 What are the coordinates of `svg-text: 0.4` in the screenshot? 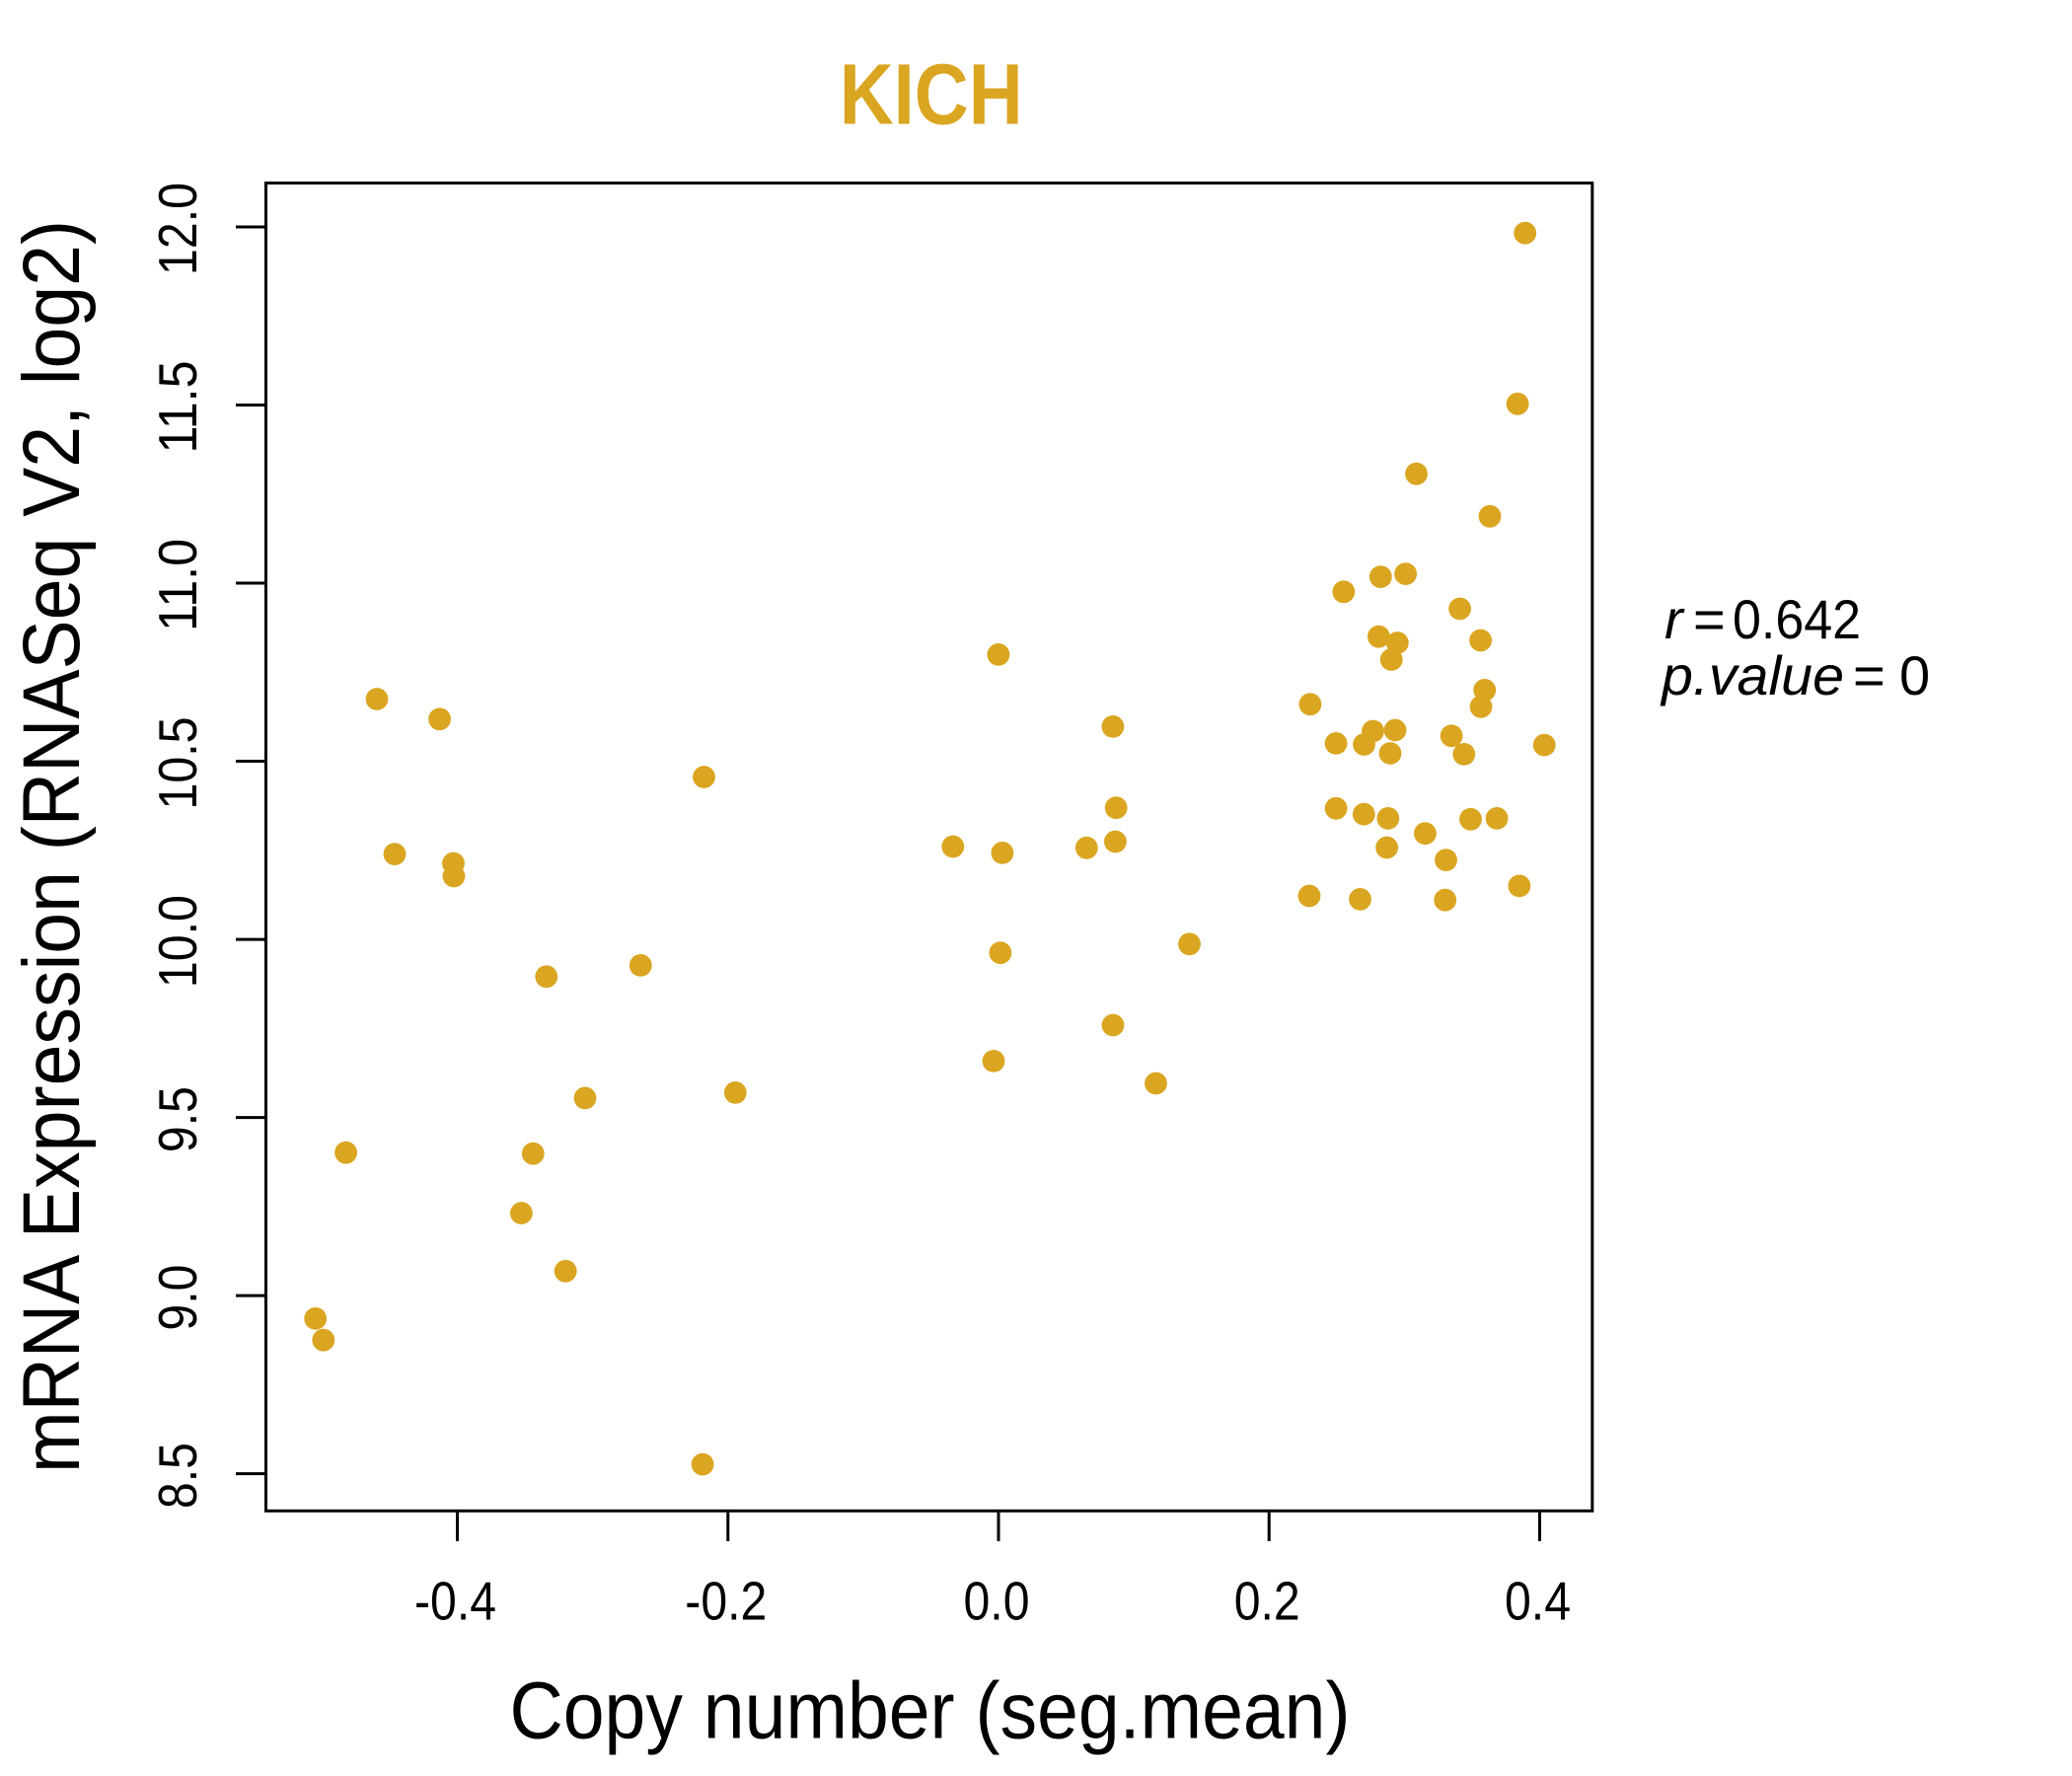 It's located at (1538, 1602).